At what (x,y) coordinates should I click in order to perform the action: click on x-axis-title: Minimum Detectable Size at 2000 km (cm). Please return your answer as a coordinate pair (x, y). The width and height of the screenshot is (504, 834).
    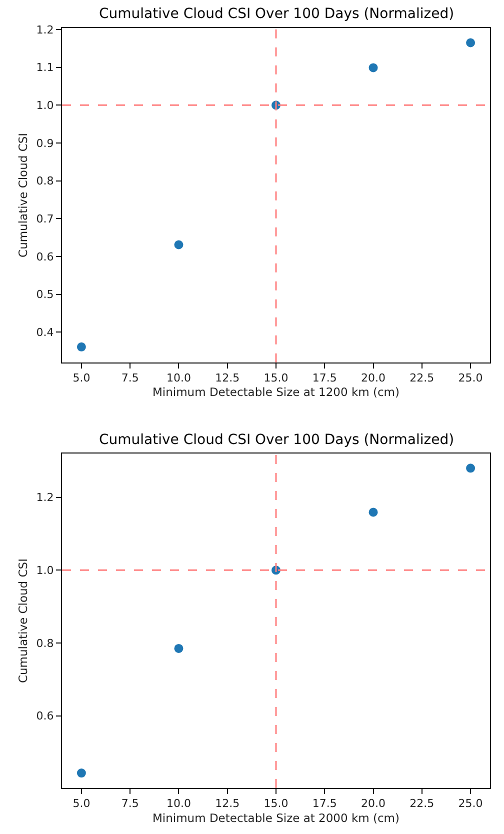
    Looking at the image, I should click on (276, 817).